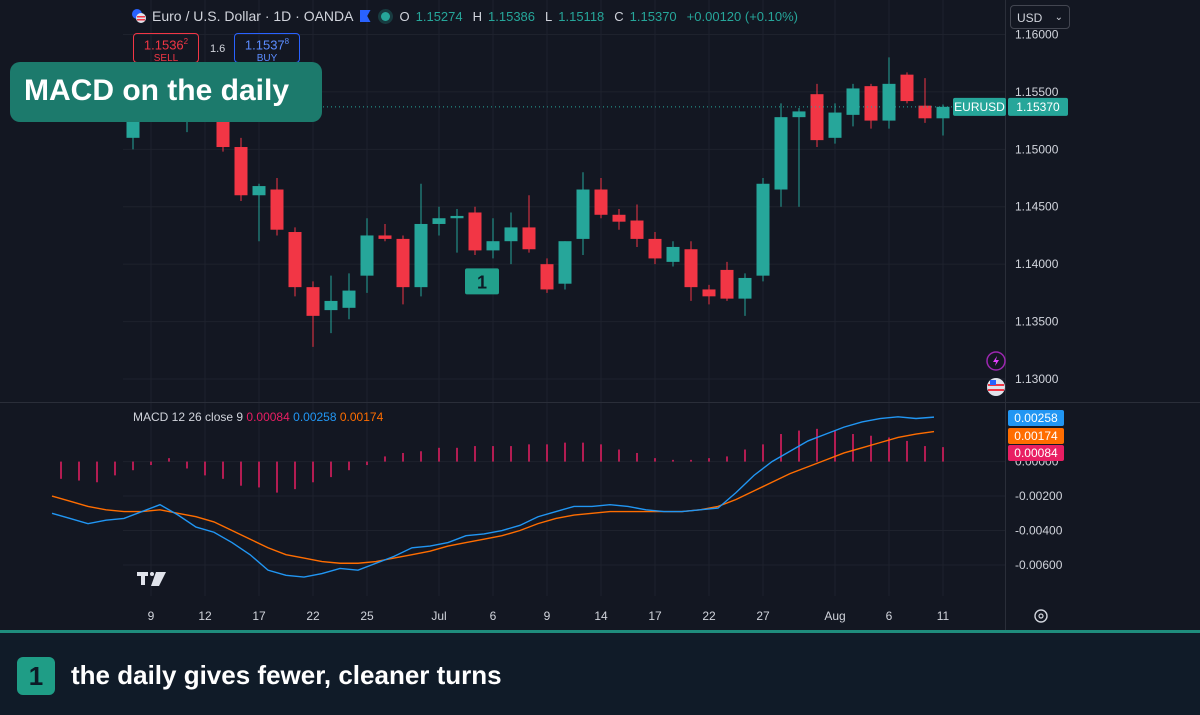 Image resolution: width=1200 pixels, height=715 pixels. I want to click on tradingview-logo-icon, so click(151, 579).